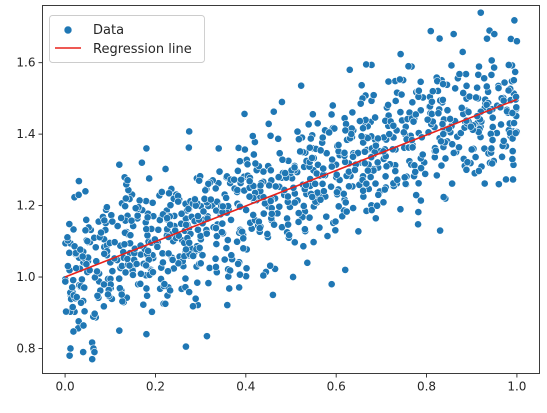 The height and width of the screenshot is (413, 547). What do you see at coordinates (25, 134) in the screenshot?
I see `y-tick-label: 1.4` at bounding box center [25, 134].